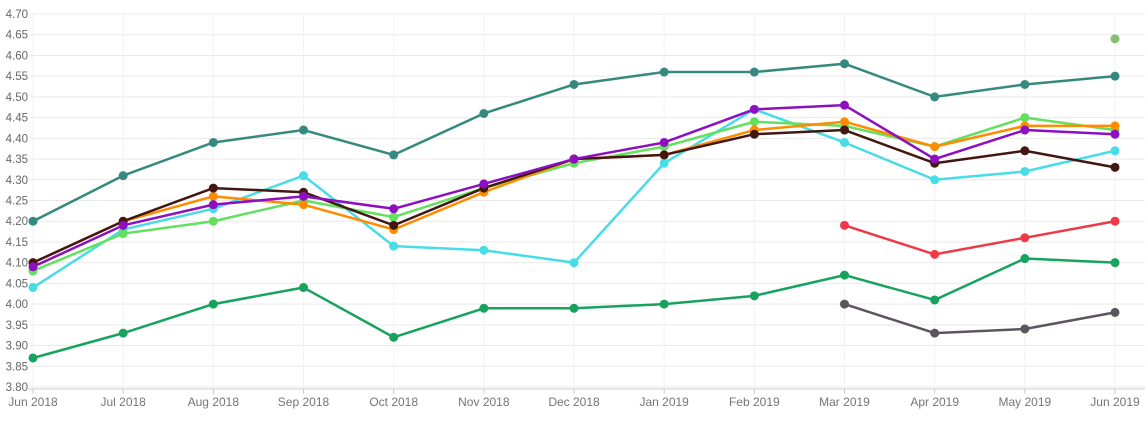 The width and height of the screenshot is (1145, 422). What do you see at coordinates (17, 326) in the screenshot?
I see `y-axis-label: 3.95` at bounding box center [17, 326].